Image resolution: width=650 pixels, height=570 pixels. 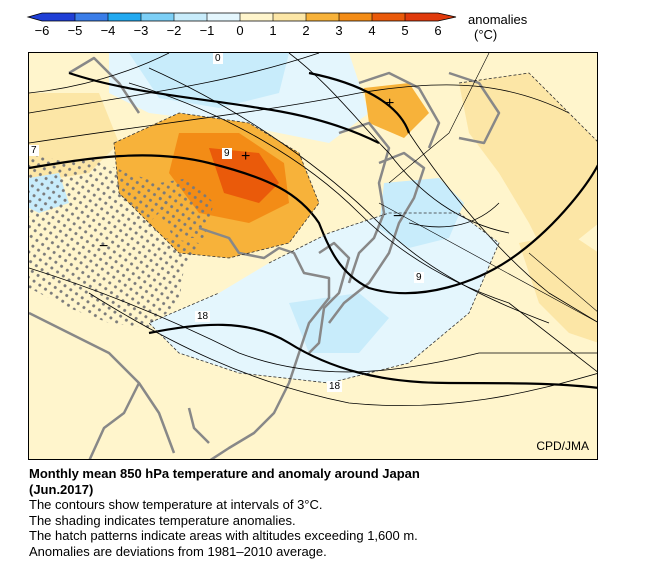 I want to click on contour-label-0: 0, so click(x=218, y=58).